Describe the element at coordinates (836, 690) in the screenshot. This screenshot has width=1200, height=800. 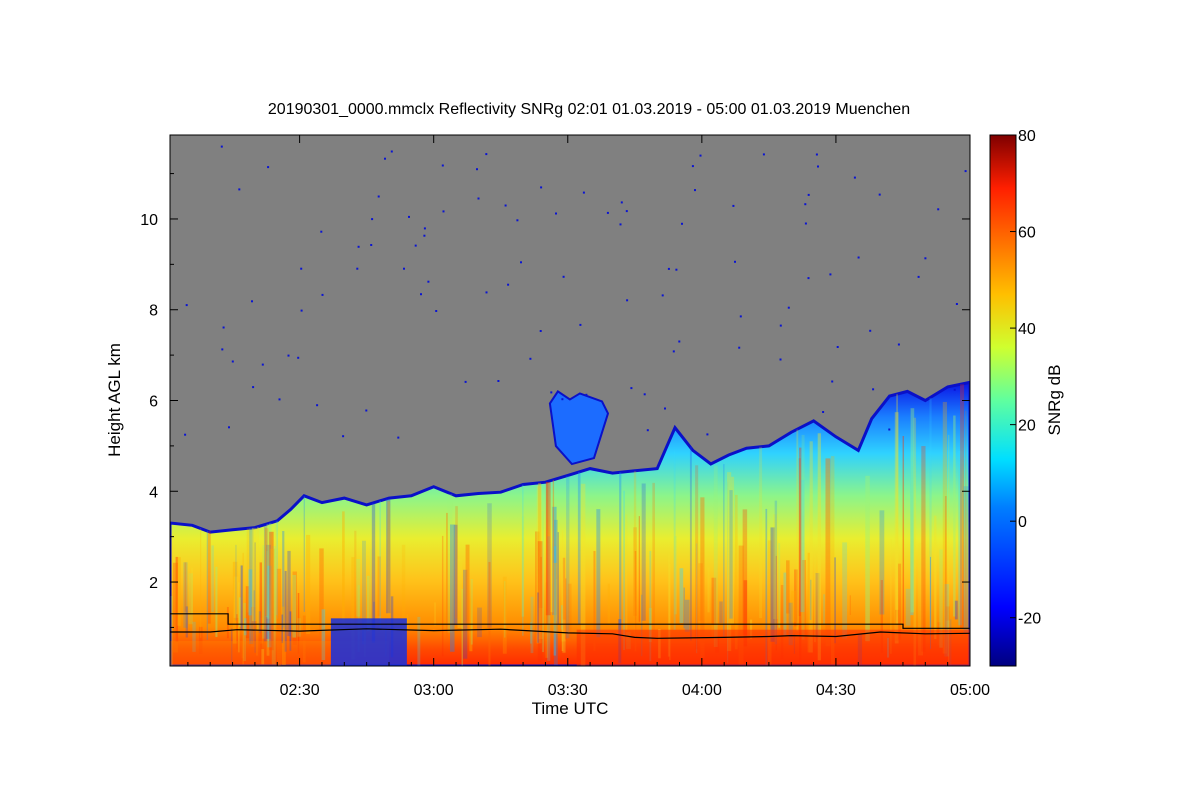
I see `x-tick-label: 04:30` at that location.